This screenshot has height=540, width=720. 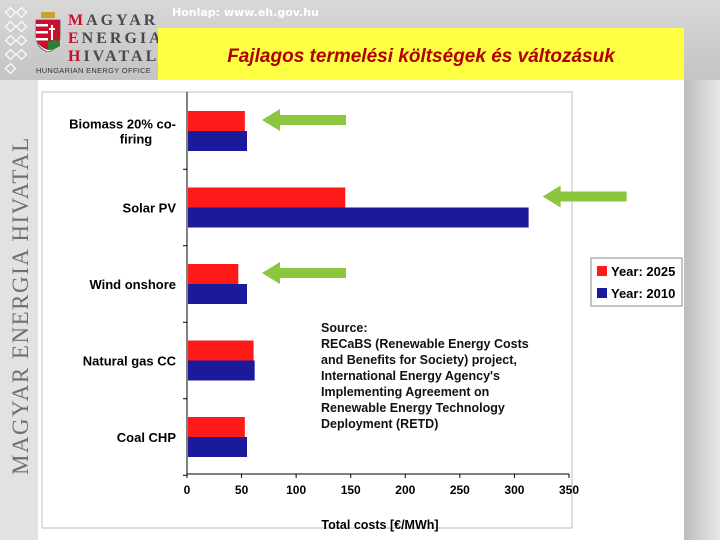 I want to click on legend-label-0: Year: 2025, so click(x=643, y=271).